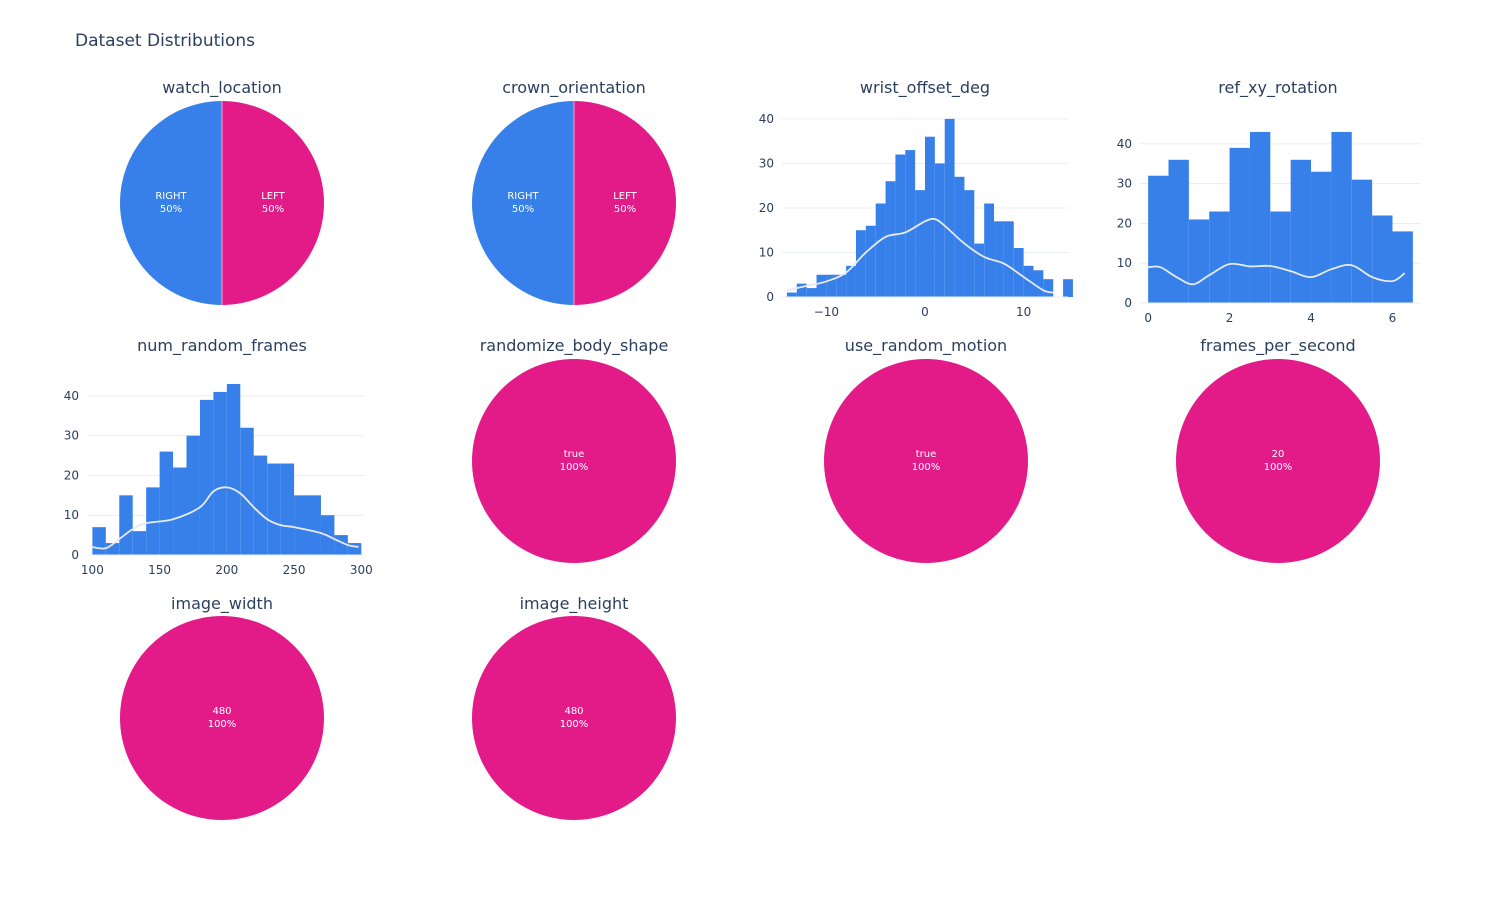 This screenshot has height=900, width=1500. Describe the element at coordinates (574, 87) in the screenshot. I see `subplot-title: crown_orientation` at that location.